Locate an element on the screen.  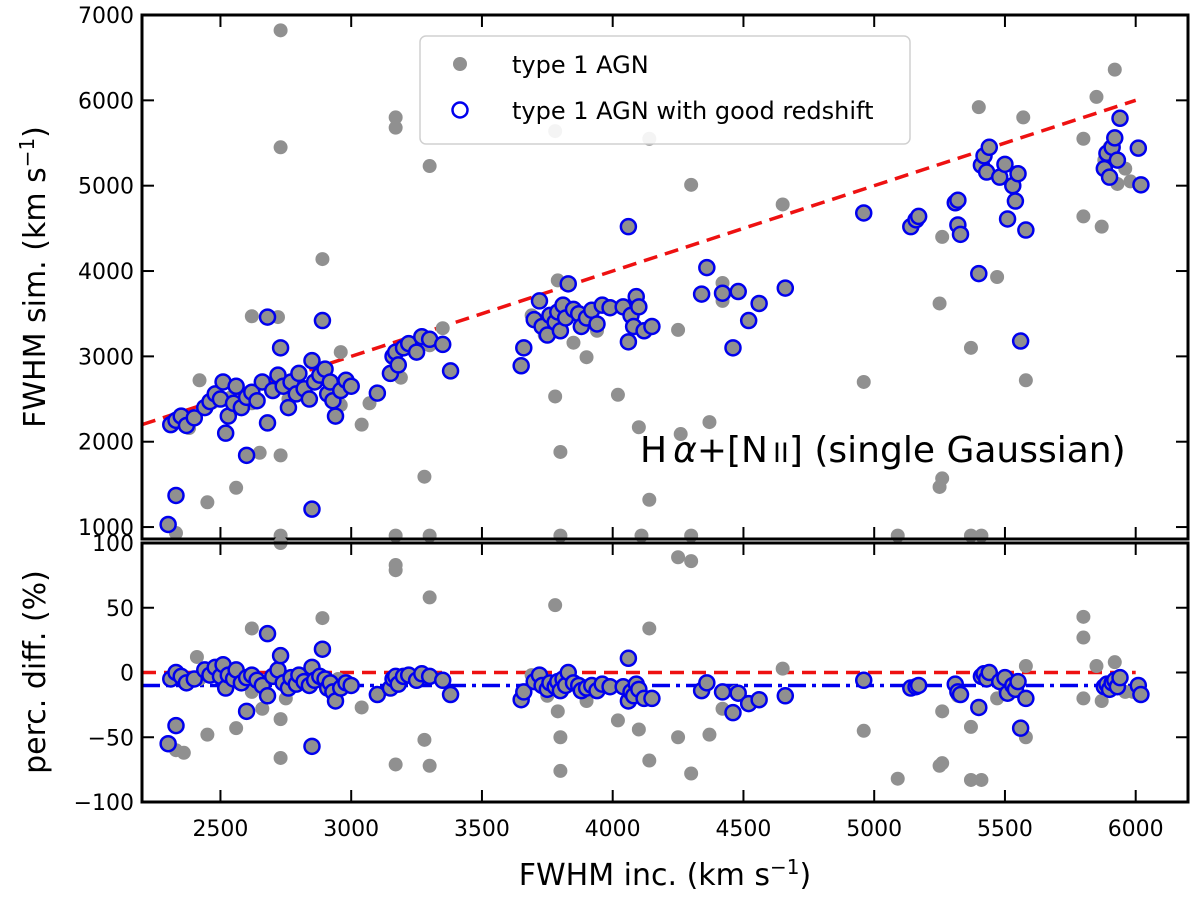
bottom-y-tick-label: 0 is located at coordinates (127, 674).